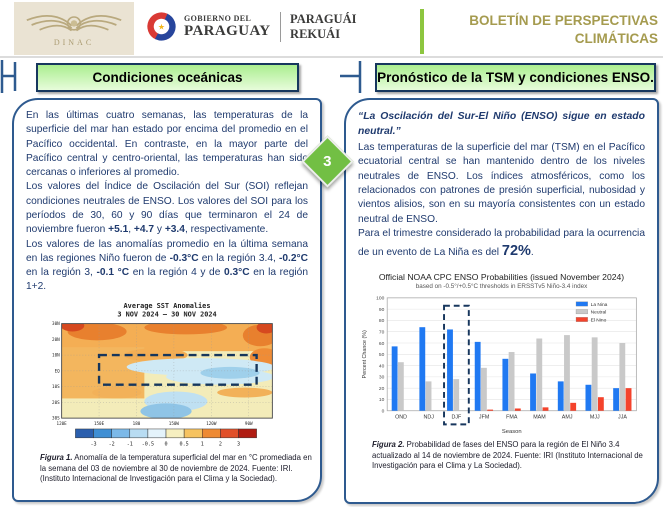 The width and height of the screenshot is (663, 507). What do you see at coordinates (99, 423) in the screenshot?
I see `svg-text: 150E` at bounding box center [99, 423].